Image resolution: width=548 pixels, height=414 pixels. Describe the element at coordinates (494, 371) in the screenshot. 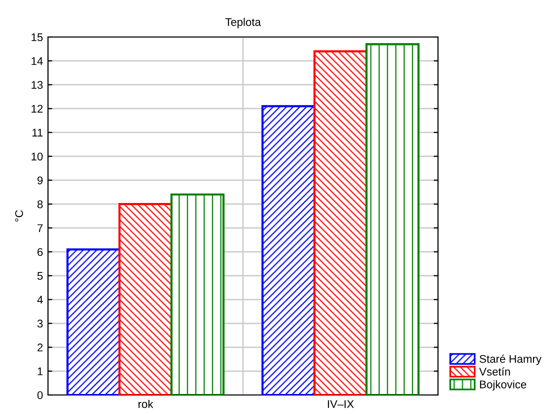

I see `legend-label: Vsetín` at that location.